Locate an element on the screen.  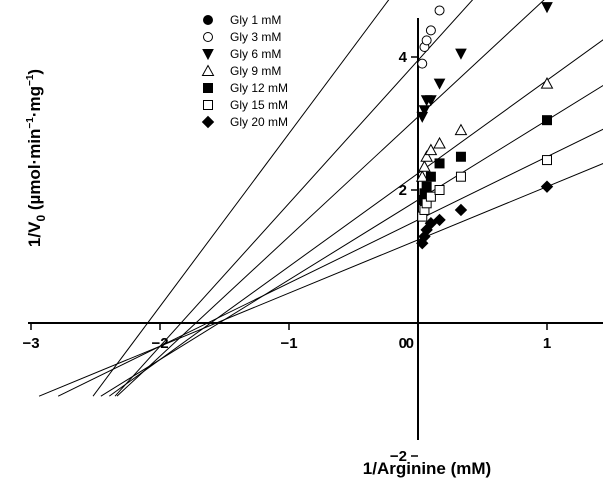
series-4-points is located at coordinates (484, 129).